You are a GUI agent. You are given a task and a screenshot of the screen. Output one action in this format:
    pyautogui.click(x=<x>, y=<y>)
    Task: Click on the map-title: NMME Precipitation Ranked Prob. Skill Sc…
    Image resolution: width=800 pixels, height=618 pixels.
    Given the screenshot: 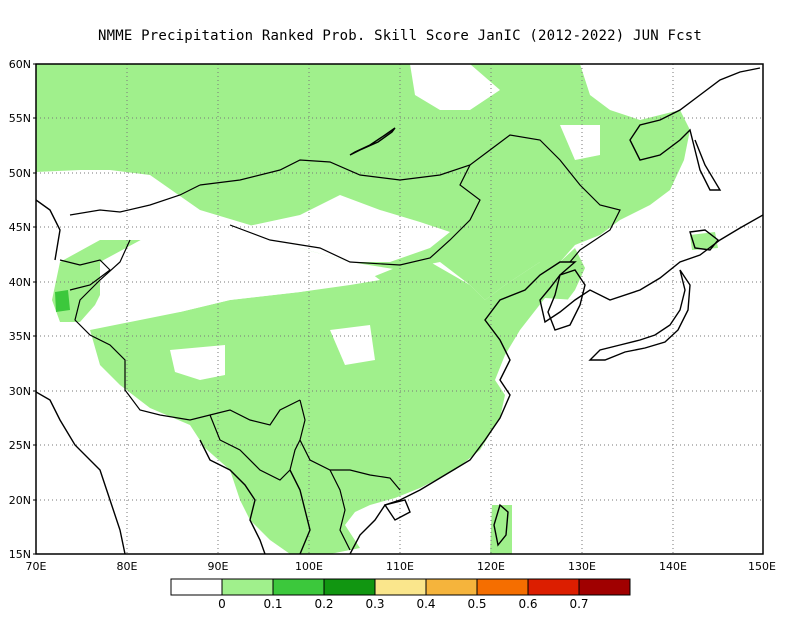 What is the action you would take?
    pyautogui.click(x=399, y=36)
    